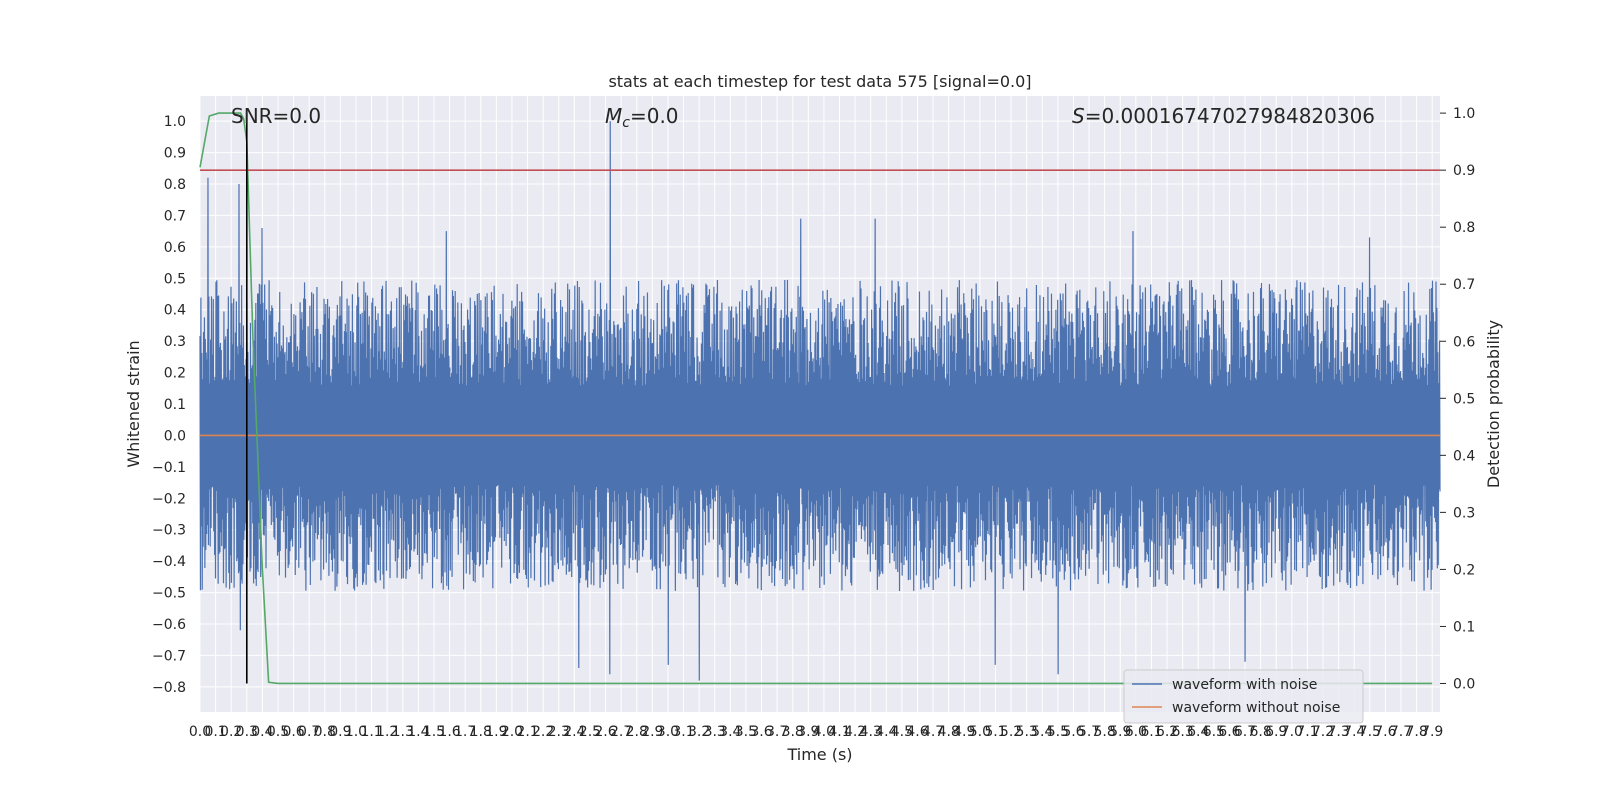 The image size is (1600, 800). I want to click on y-tick-label: 0.2, so click(175, 374).